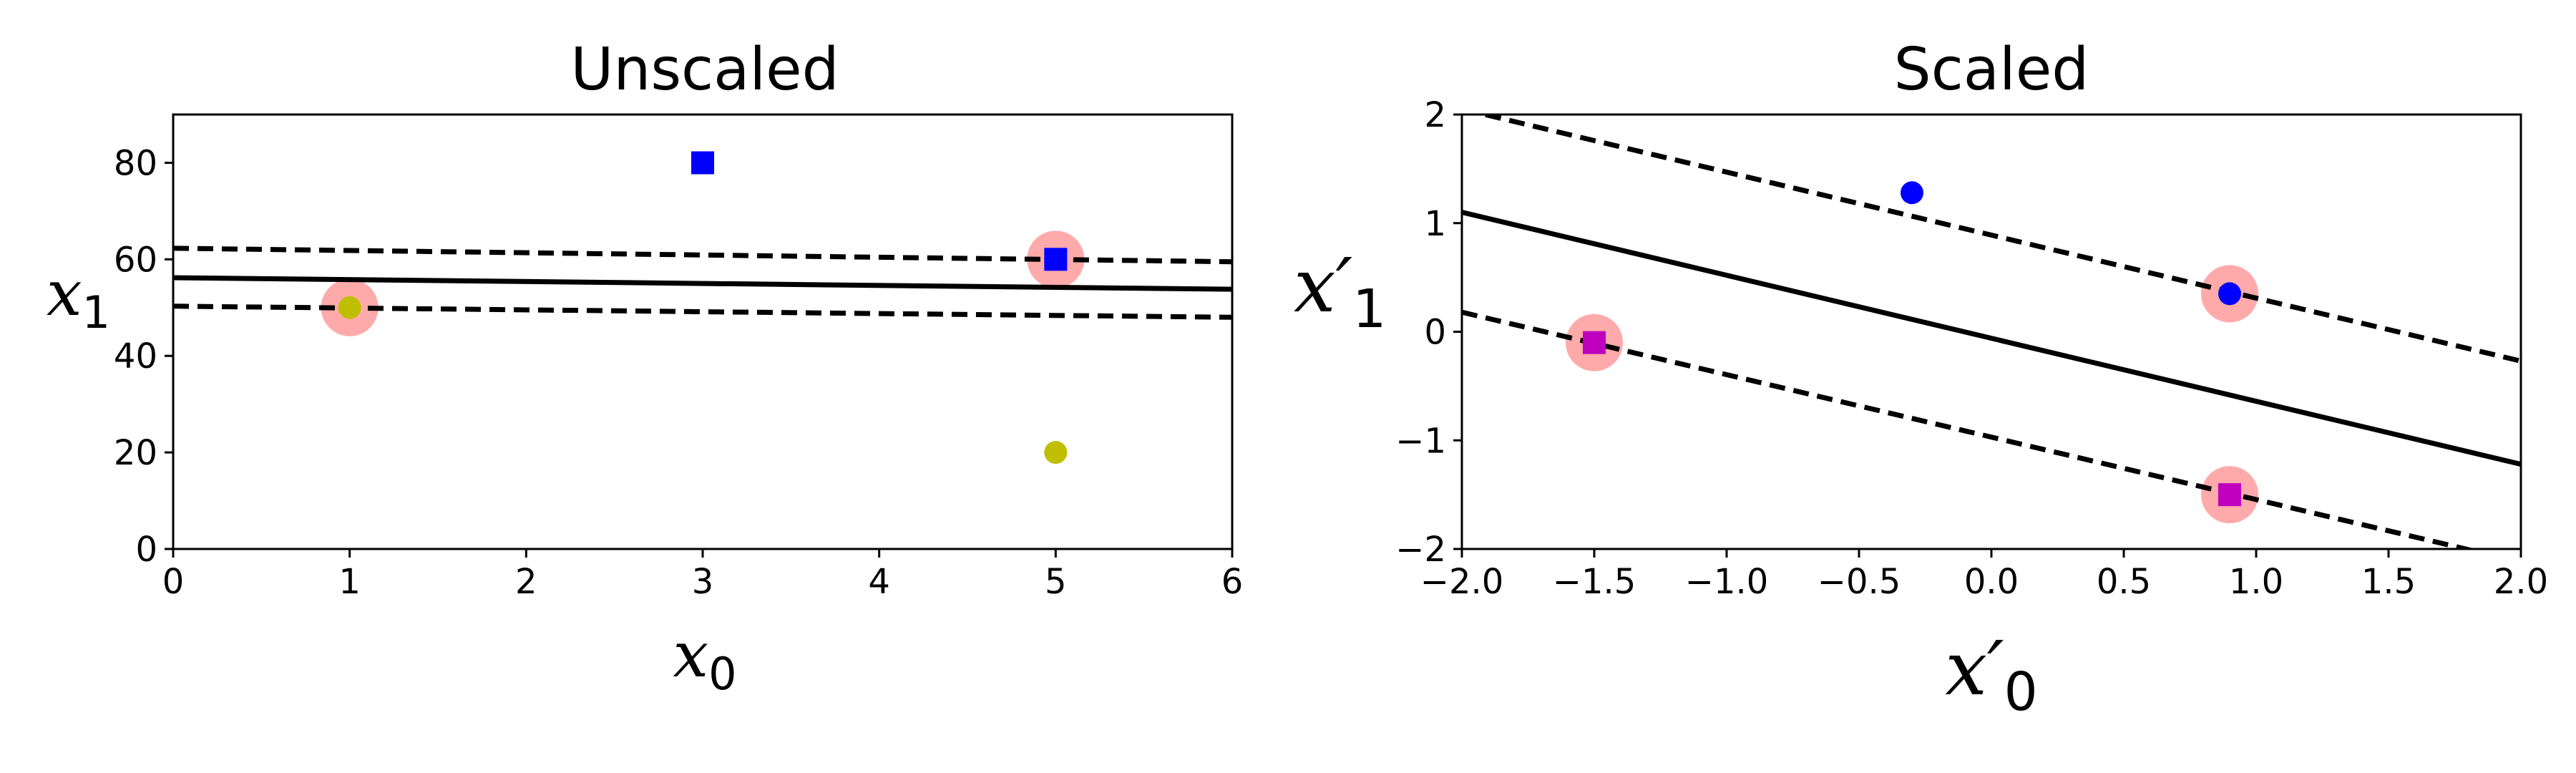 The width and height of the screenshot is (2576, 773). Describe the element at coordinates (2521, 582) in the screenshot. I see `x-tick-label: 2.0` at that location.